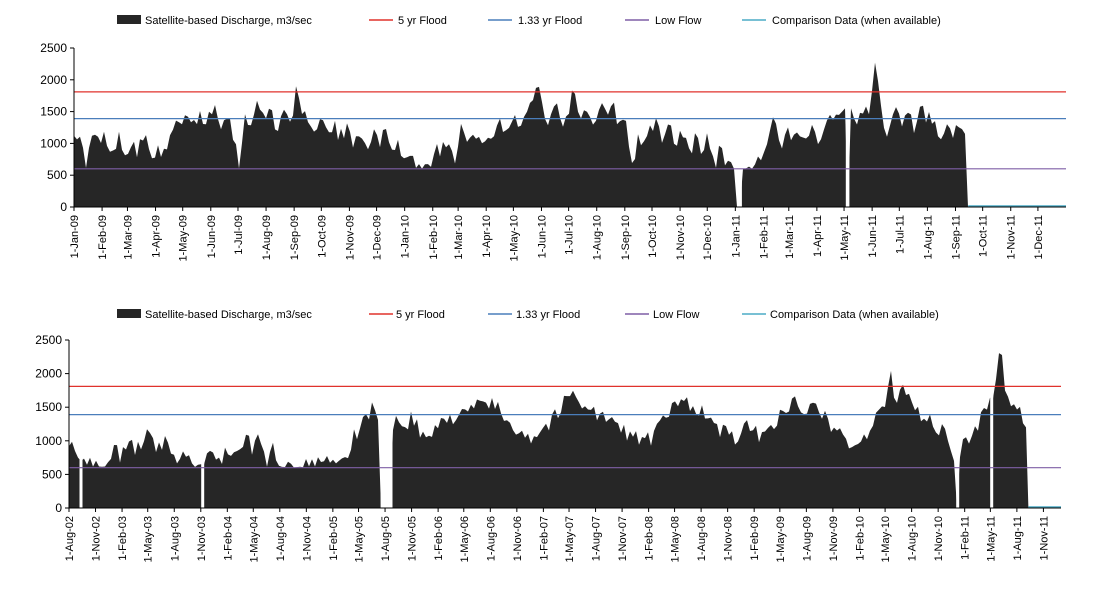 The height and width of the screenshot is (608, 1094). I want to click on x-tick-label: 1-Jan-11, so click(736, 236).